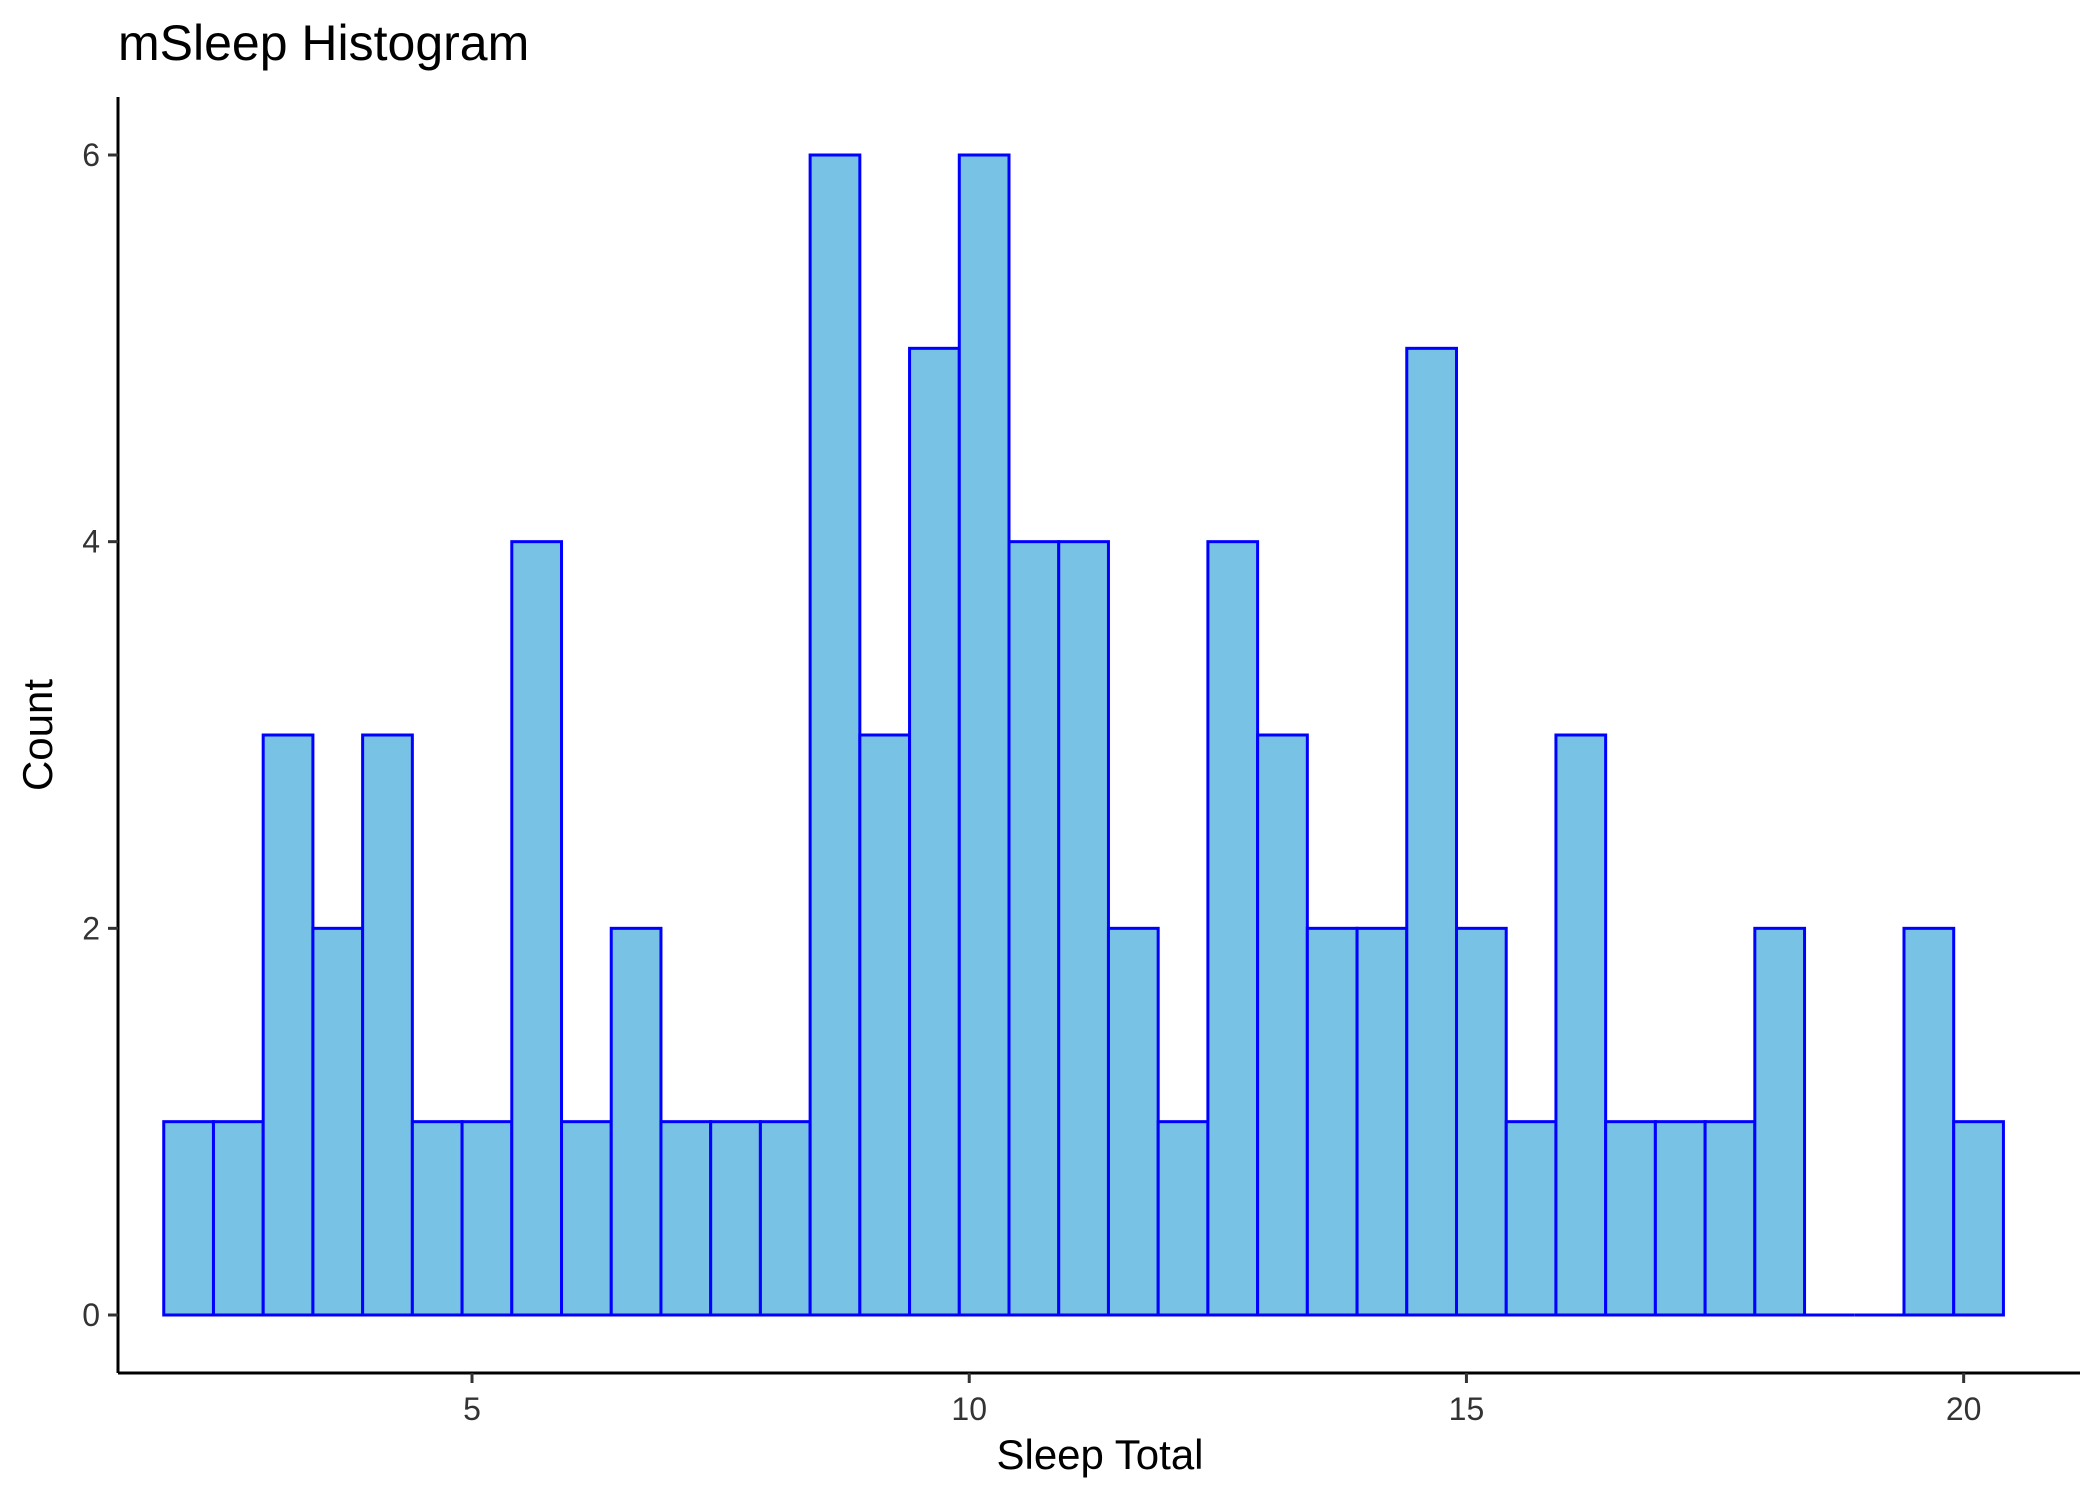 The height and width of the screenshot is (1499, 2099). I want to click on x-tick-label: 20, so click(1964, 1409).